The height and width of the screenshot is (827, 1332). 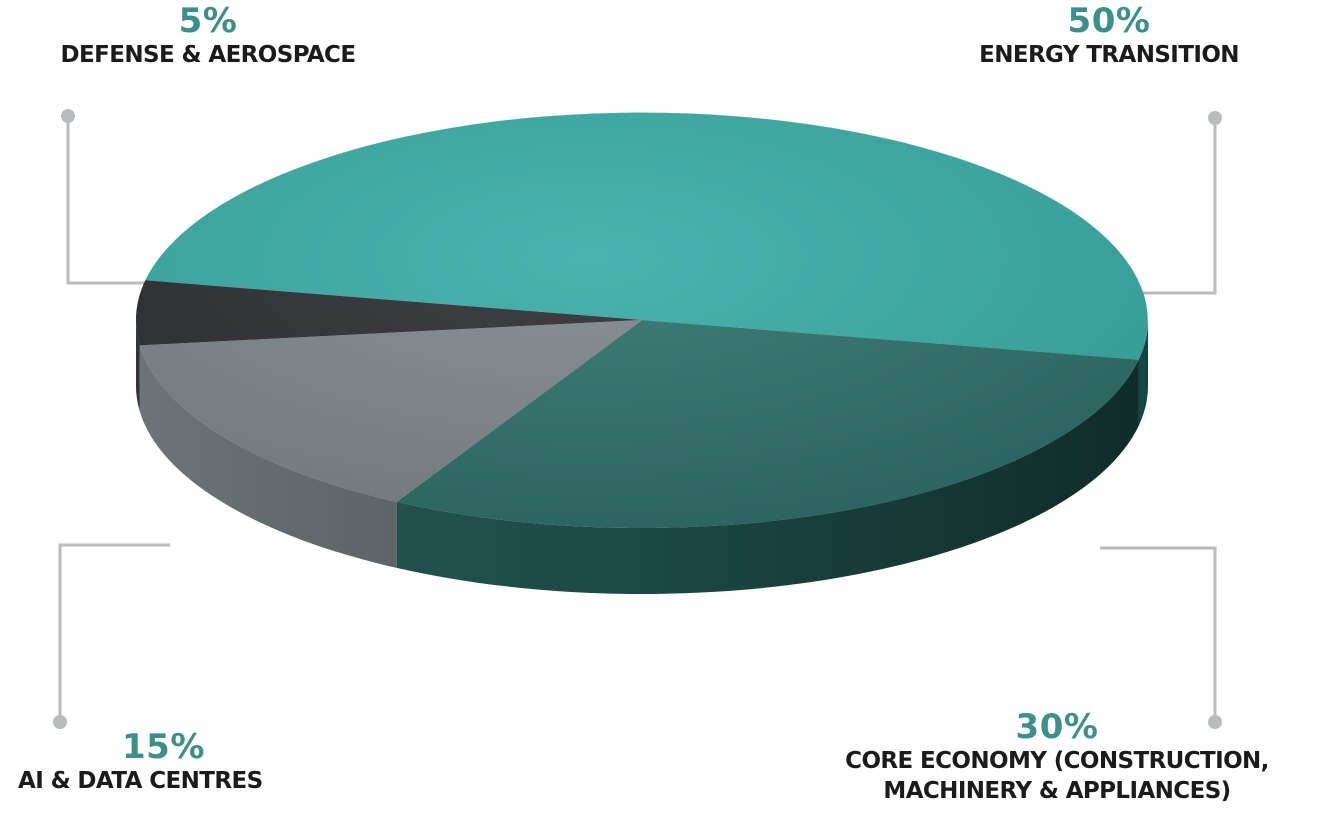 What do you see at coordinates (1057, 791) in the screenshot?
I see `label-core-economy-line-2: MACHINERY & APPLIANCES)` at bounding box center [1057, 791].